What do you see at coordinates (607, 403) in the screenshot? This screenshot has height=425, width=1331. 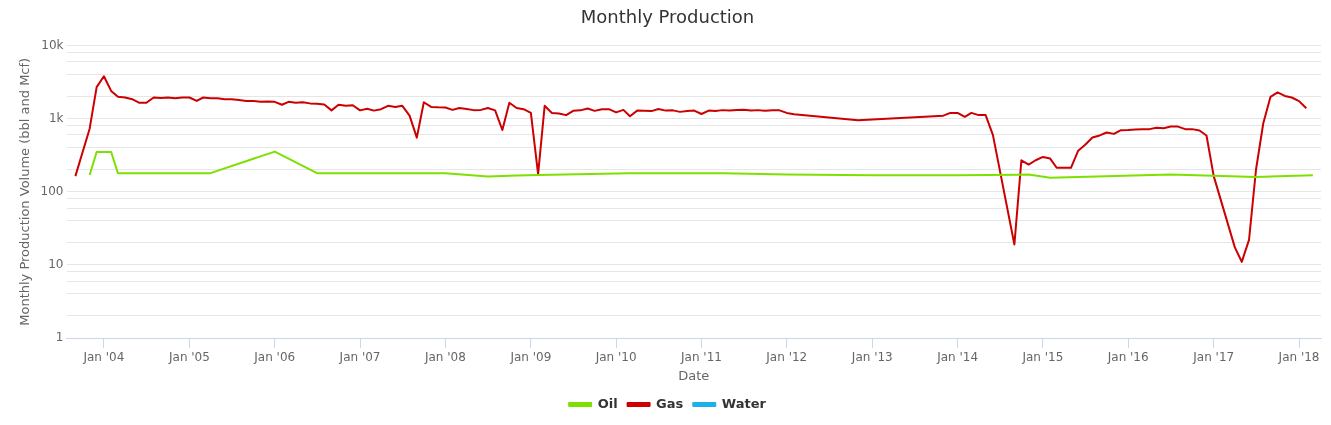 I see `legend-label: Oil` at bounding box center [607, 403].